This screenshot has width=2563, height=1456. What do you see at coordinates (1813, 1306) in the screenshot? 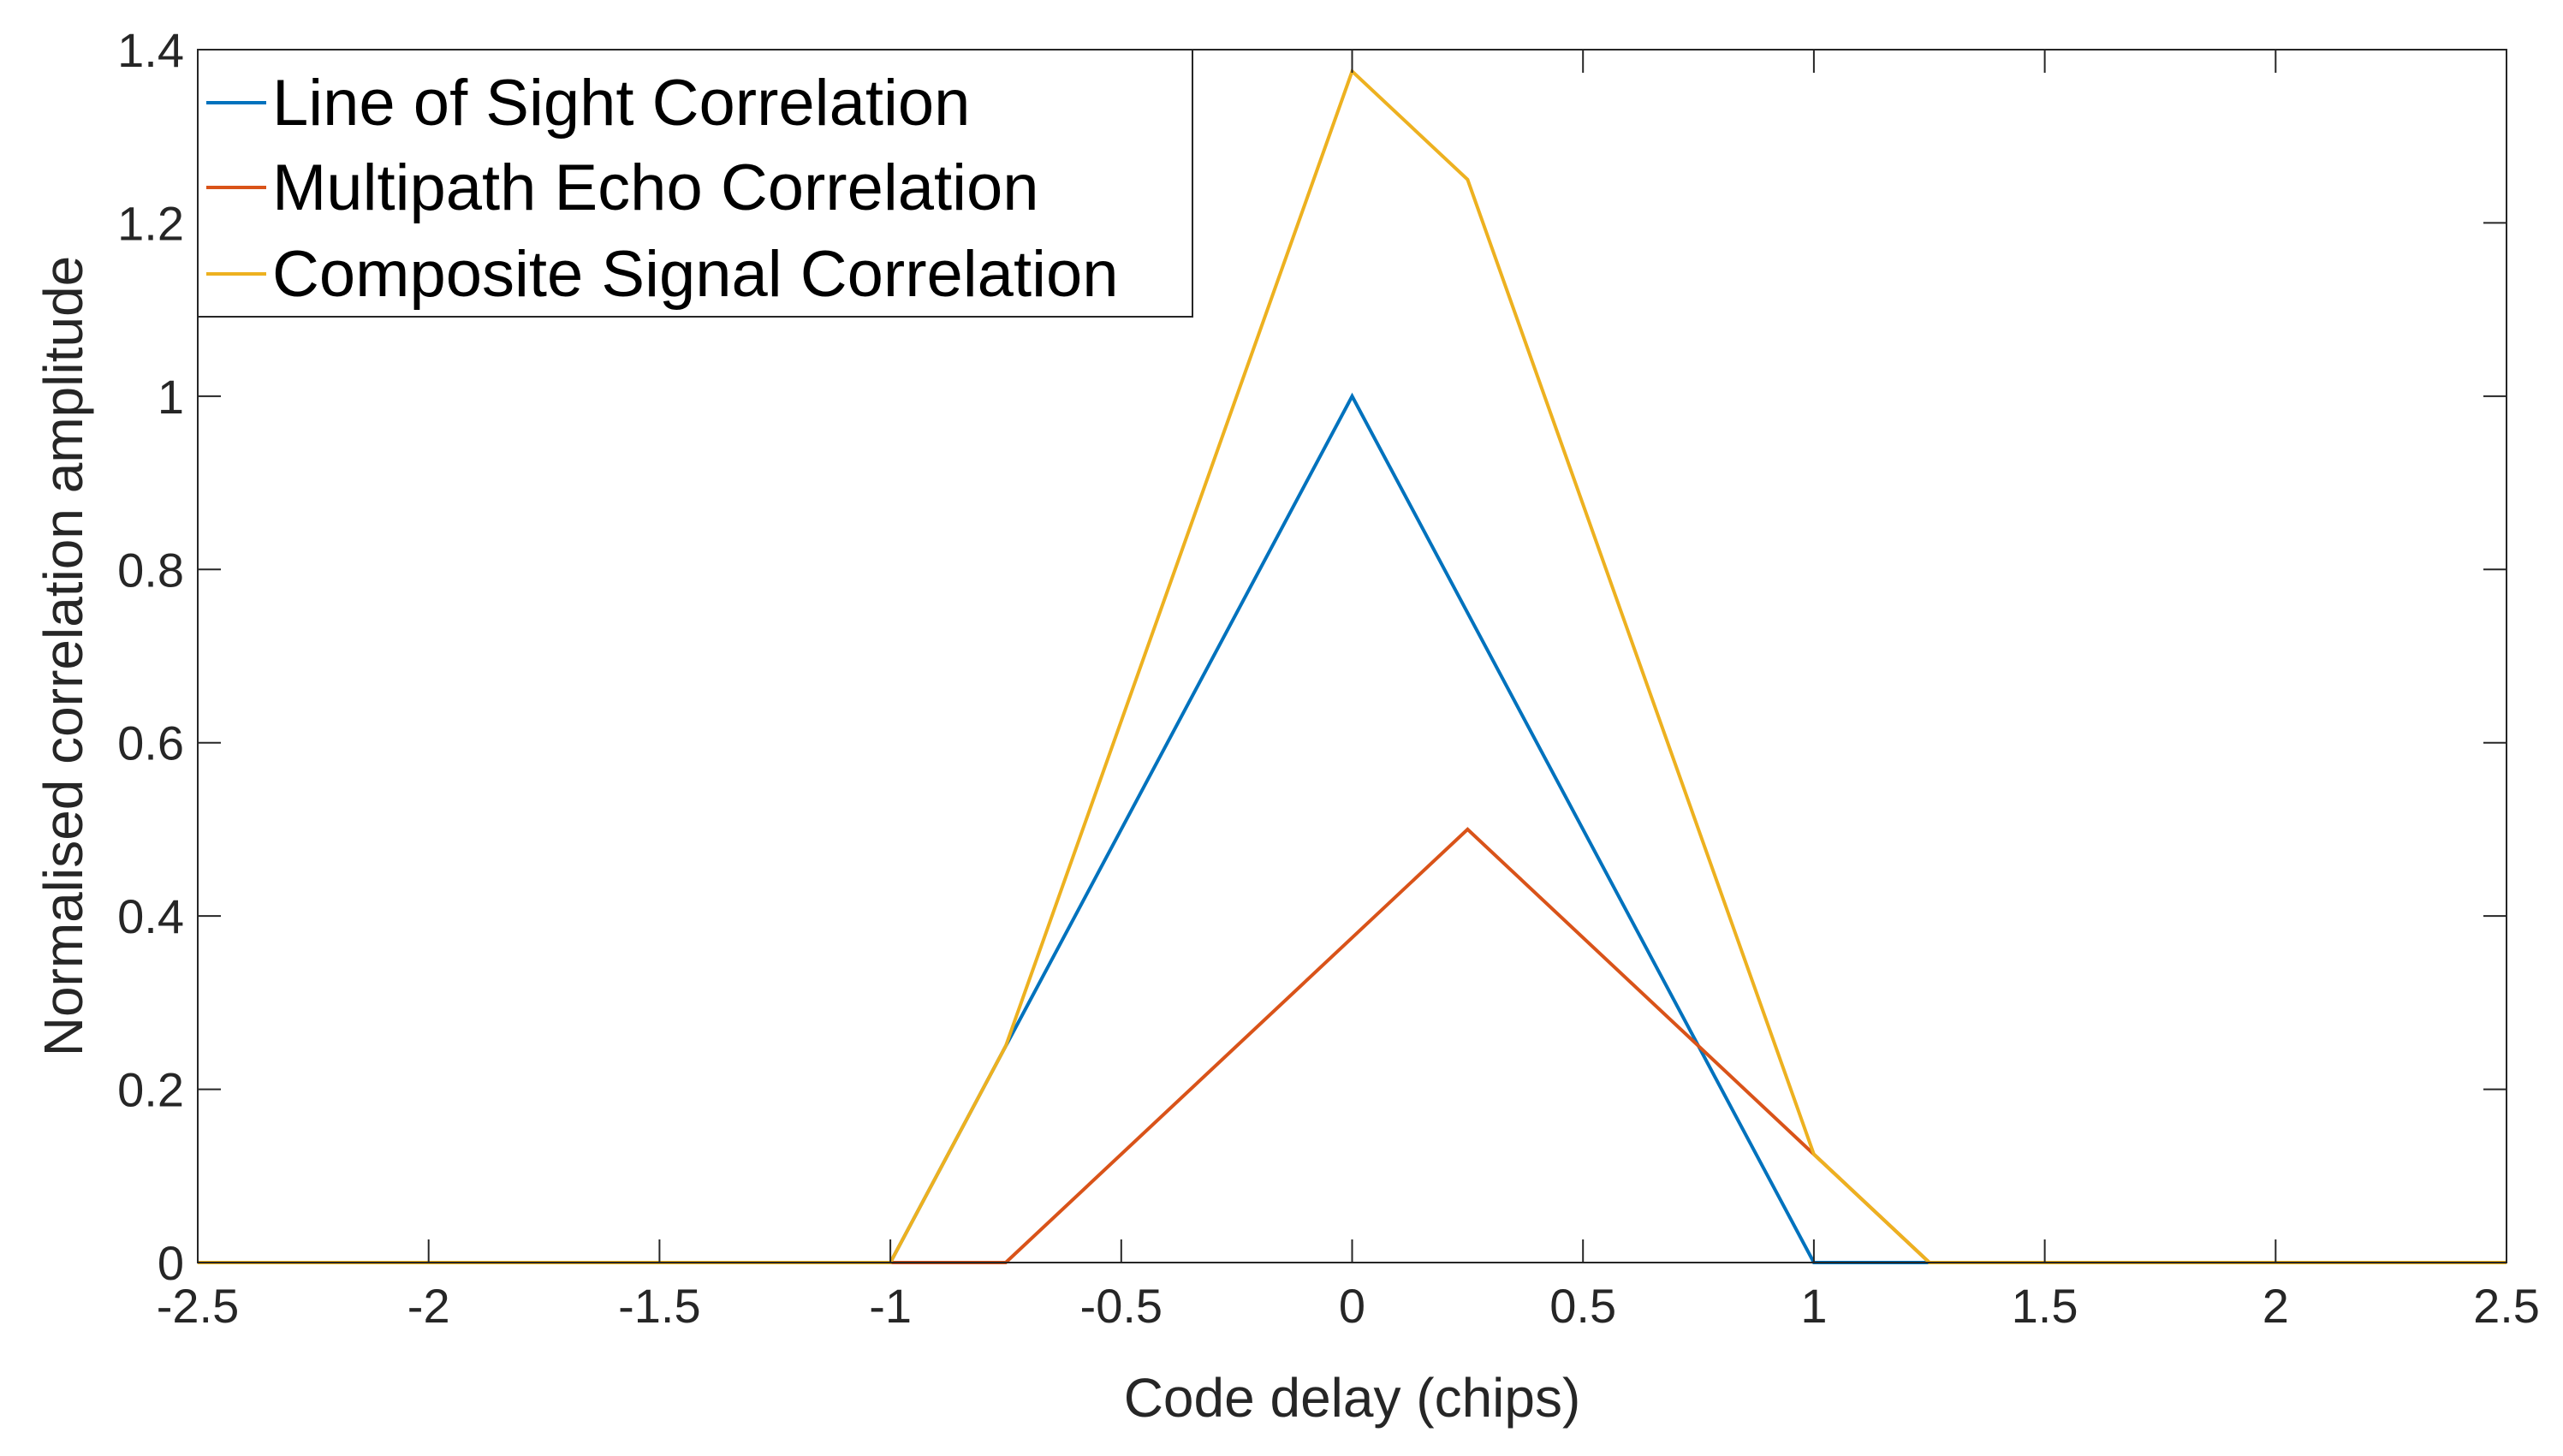
I see `x-tick-label: 1` at bounding box center [1813, 1306].